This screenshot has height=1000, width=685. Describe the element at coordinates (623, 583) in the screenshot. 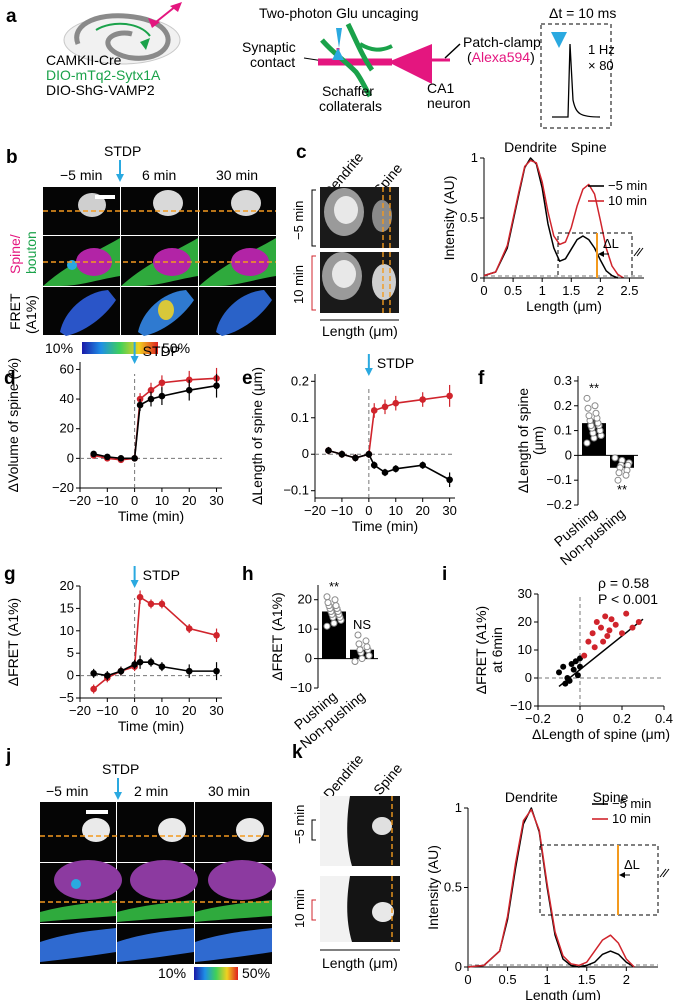

I see `rho-annotation: ρ = 0.58` at that location.